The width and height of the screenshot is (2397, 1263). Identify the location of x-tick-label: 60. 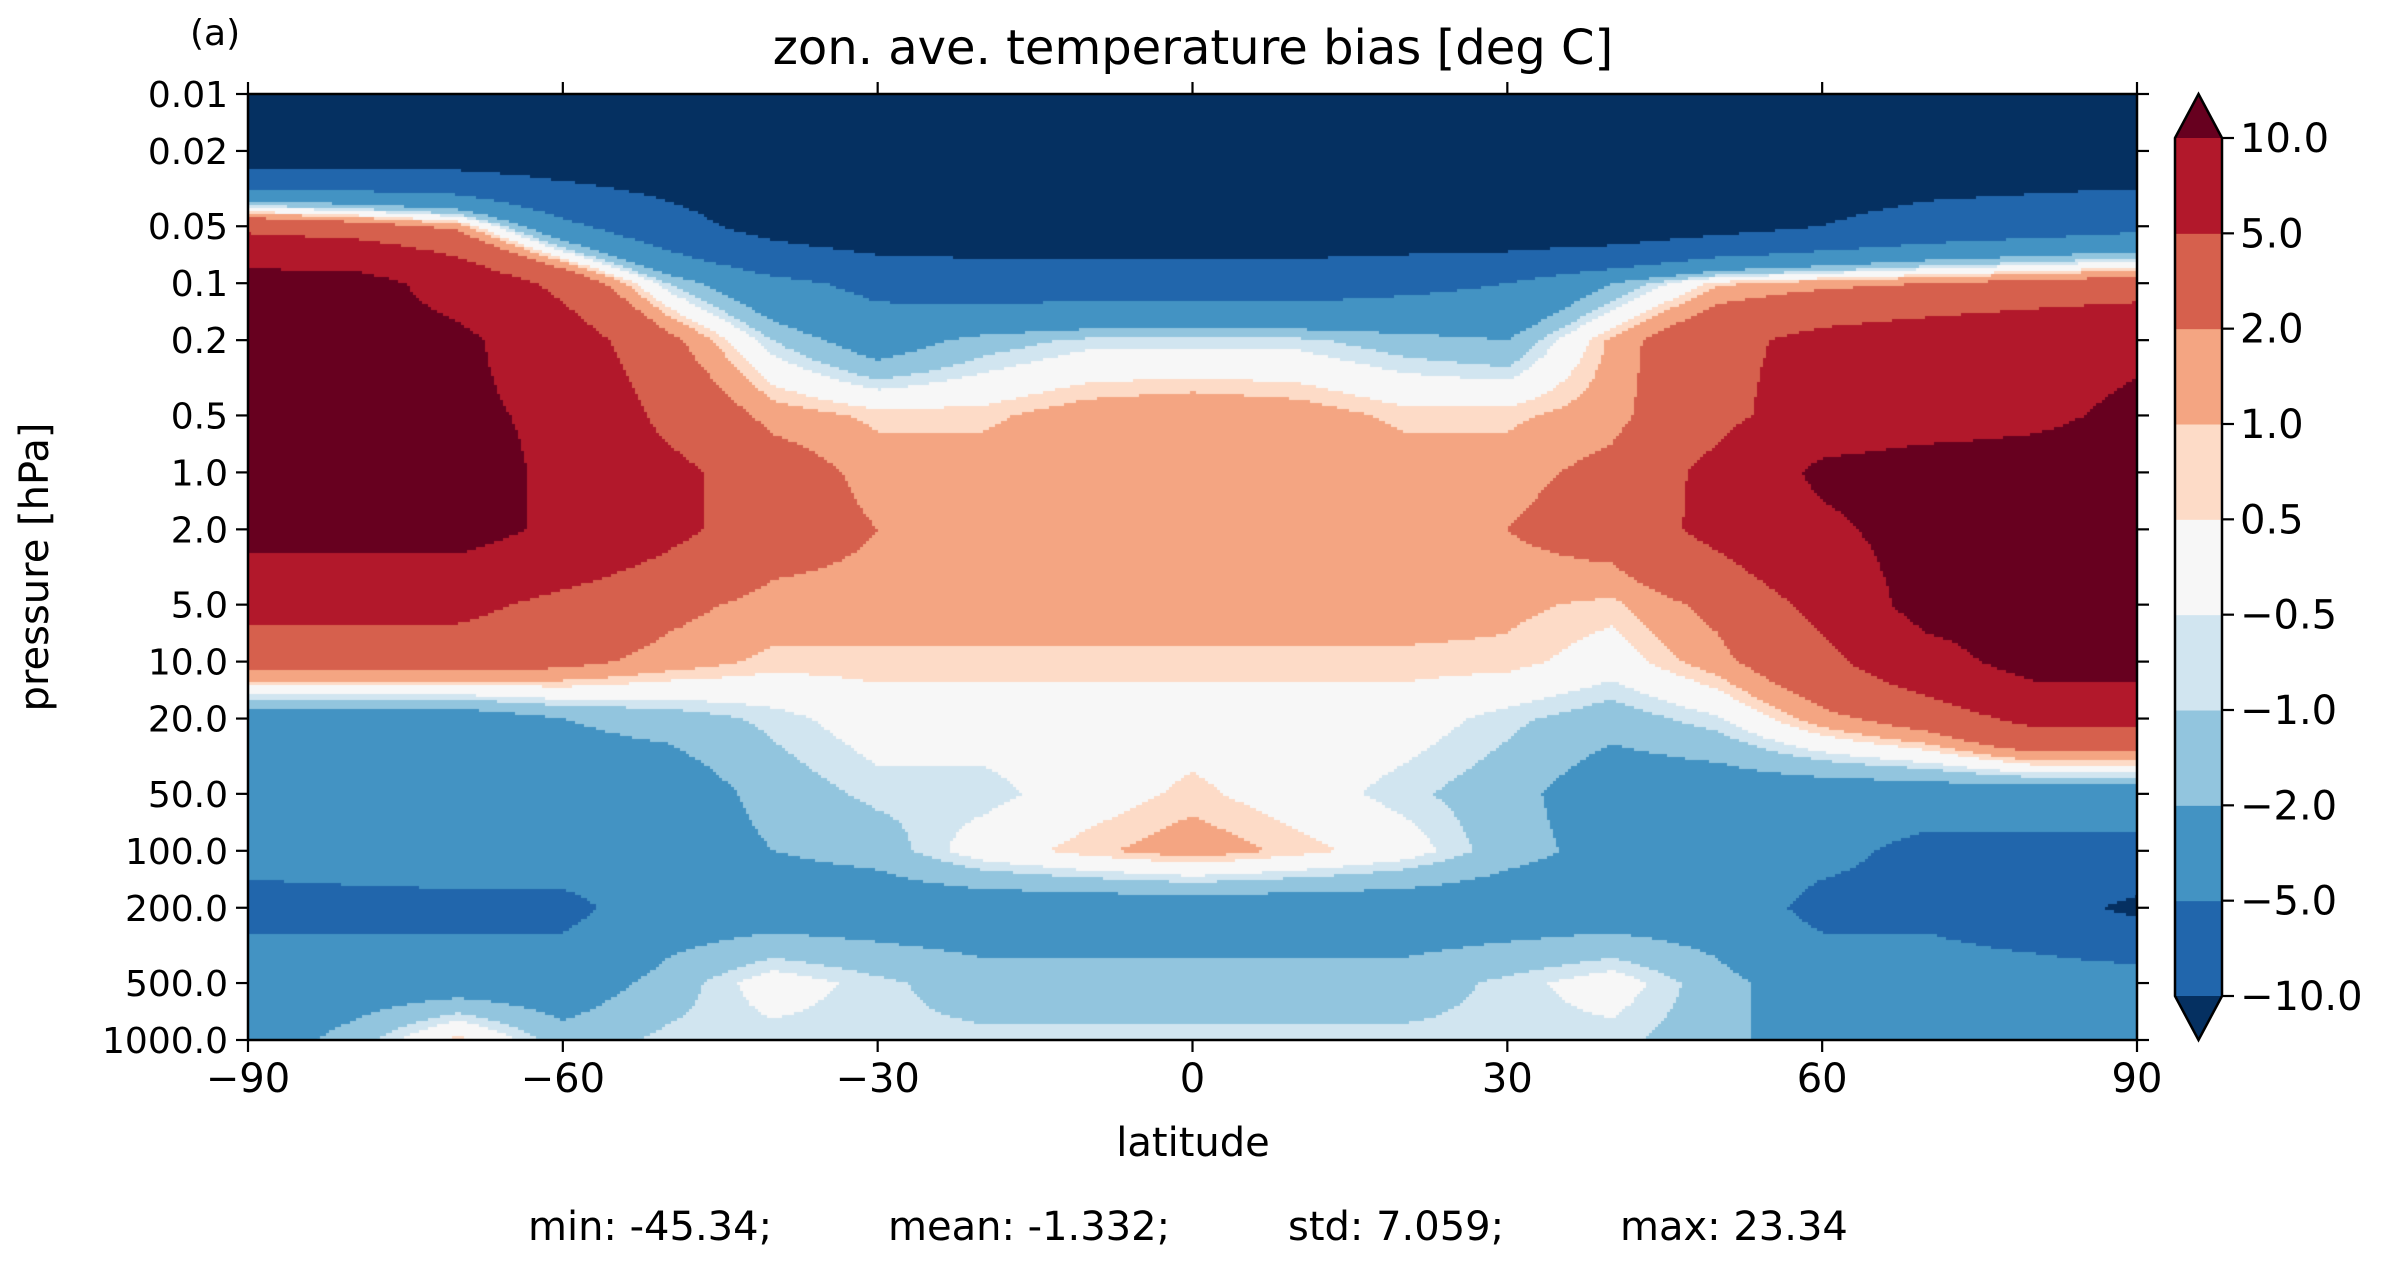
(1822, 1079).